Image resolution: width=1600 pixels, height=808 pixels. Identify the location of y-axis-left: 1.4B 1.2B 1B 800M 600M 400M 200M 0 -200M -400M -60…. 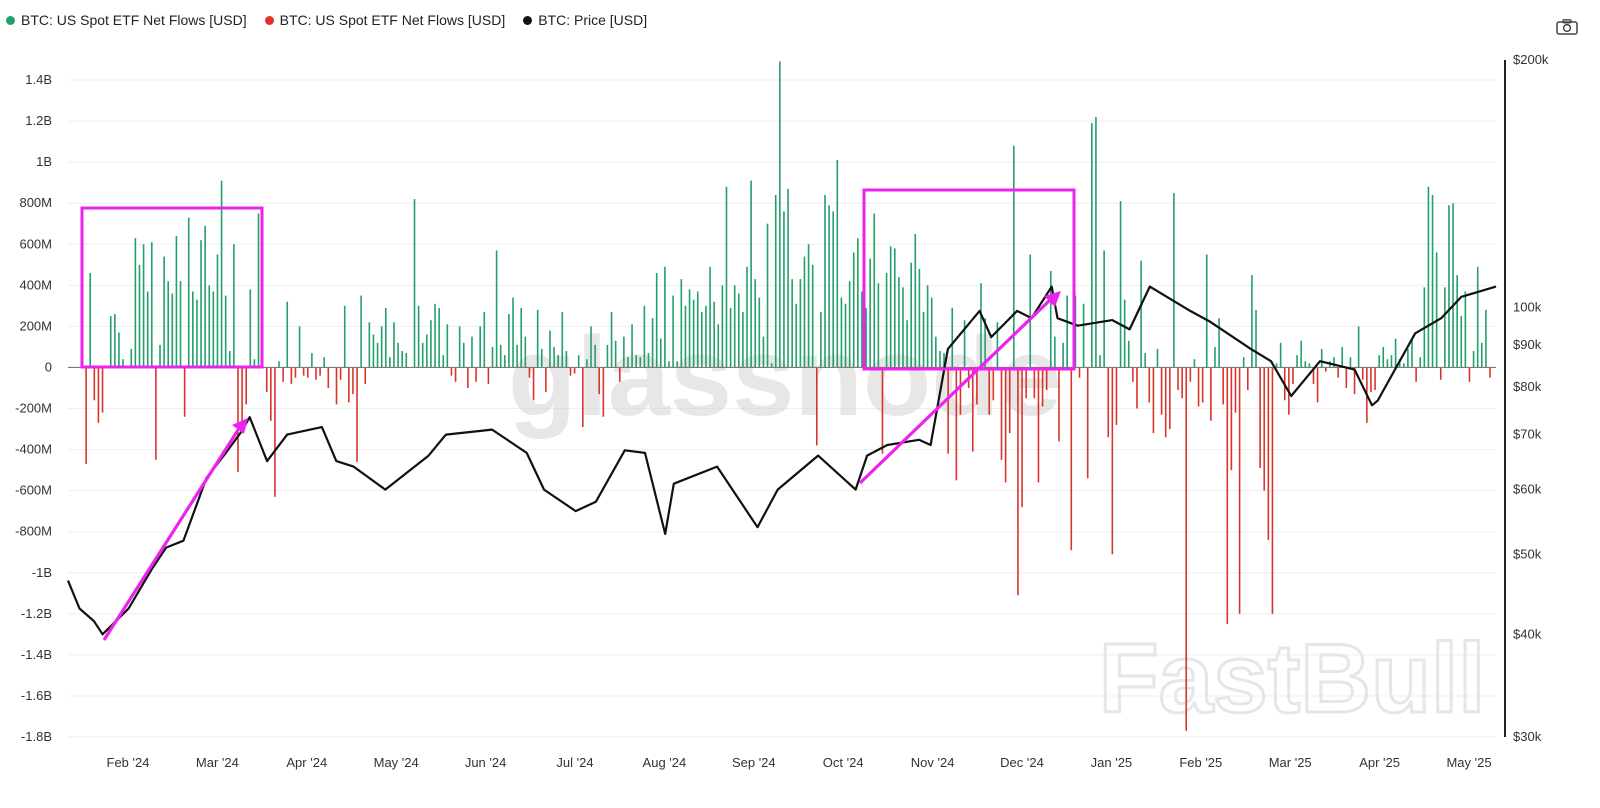
(33, 408).